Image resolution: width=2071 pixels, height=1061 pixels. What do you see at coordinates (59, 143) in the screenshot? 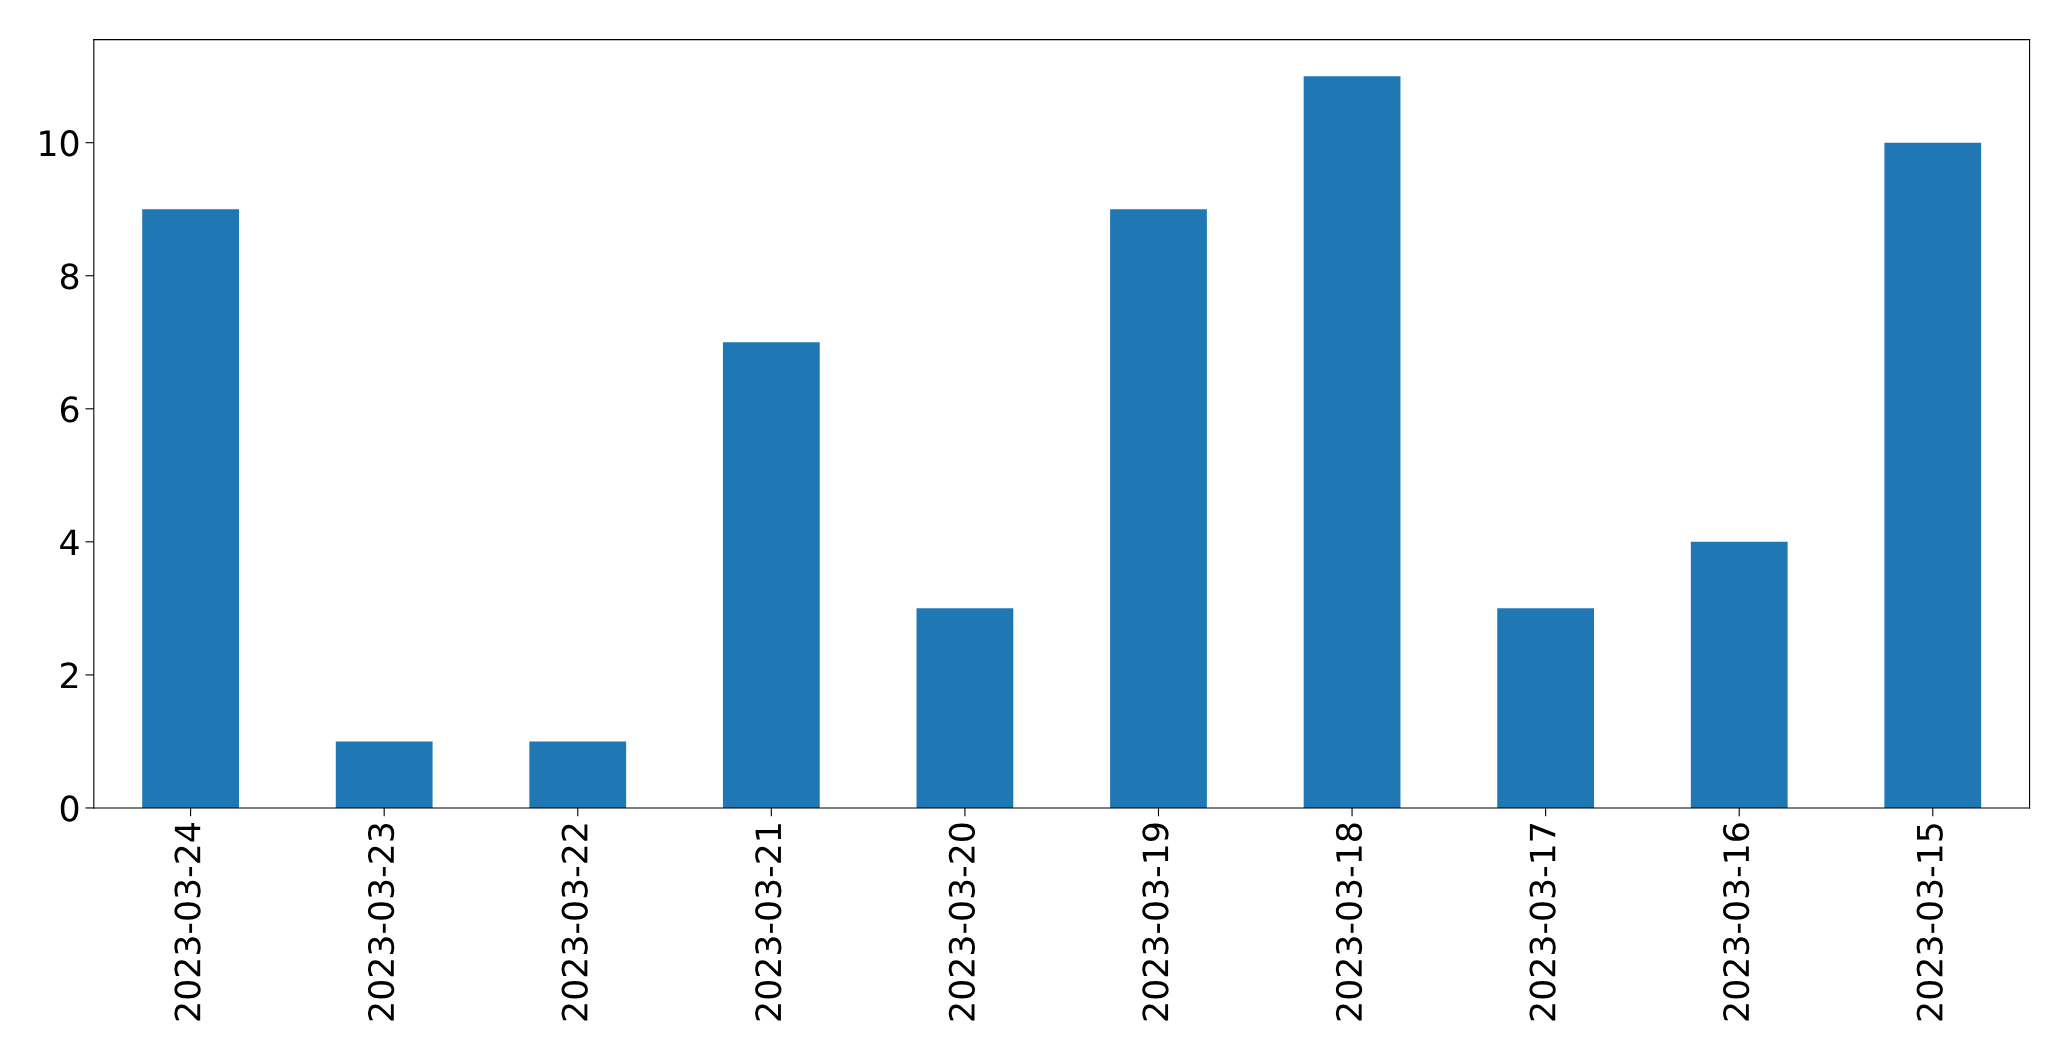
I see `y-tick-label: 10` at bounding box center [59, 143].